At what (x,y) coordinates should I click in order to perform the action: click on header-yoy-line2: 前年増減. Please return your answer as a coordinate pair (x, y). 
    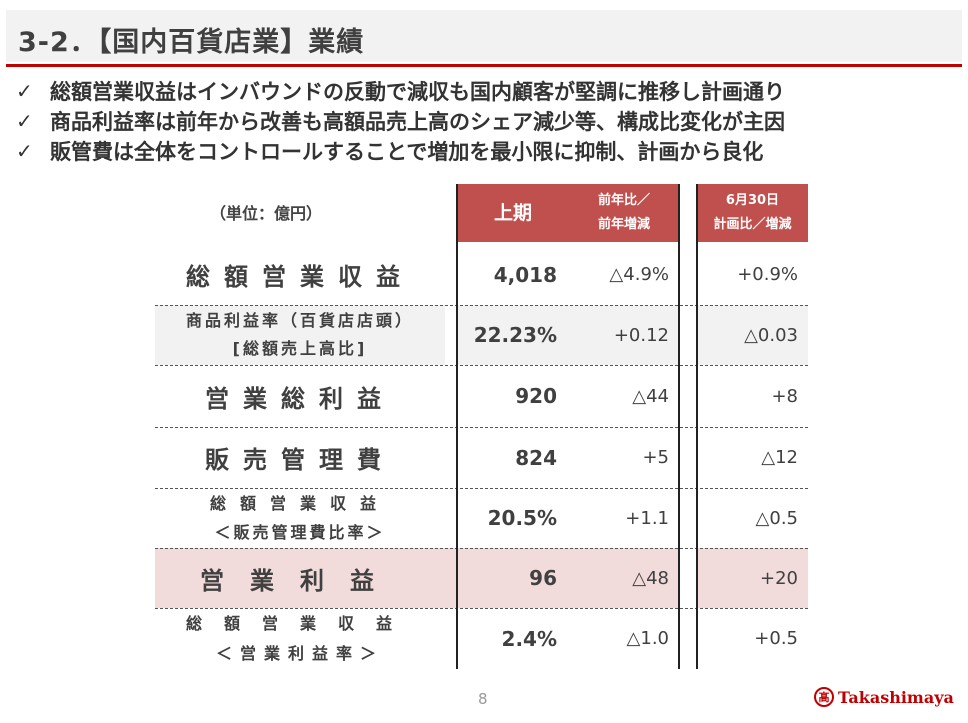
    Looking at the image, I should click on (623, 224).